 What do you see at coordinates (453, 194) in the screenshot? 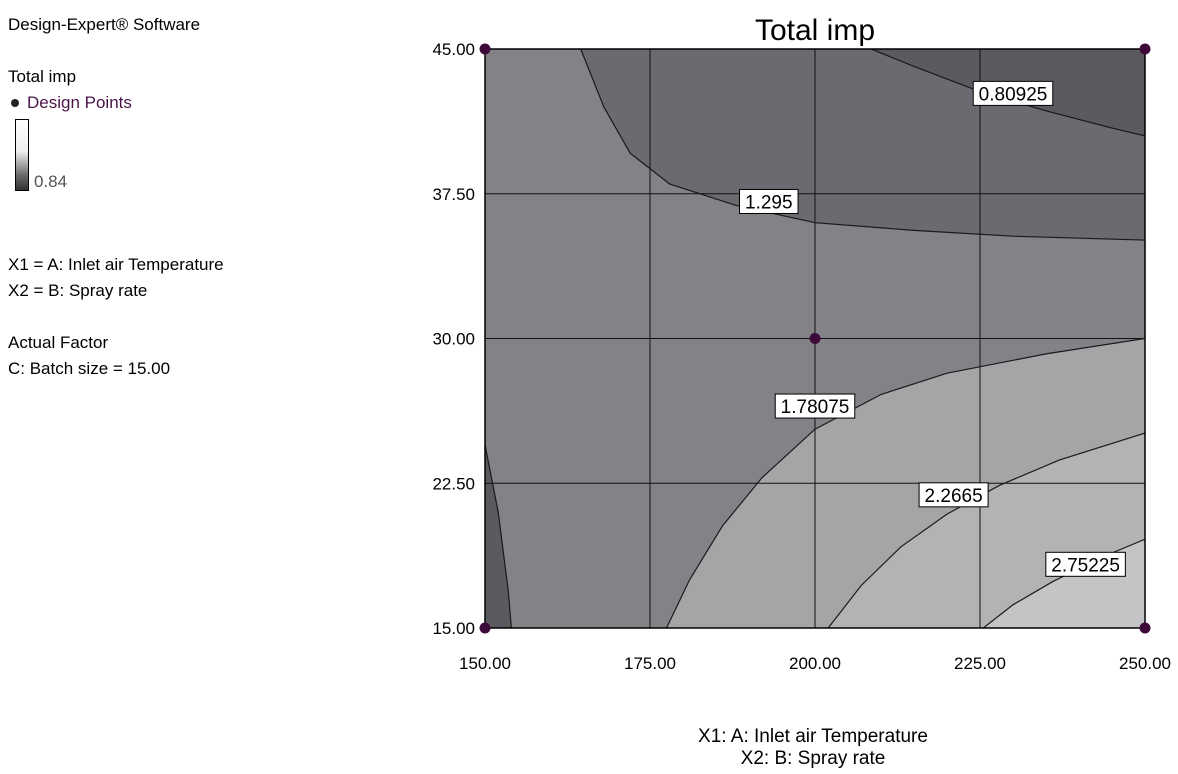
I see `y-tick-label: 37.50` at bounding box center [453, 194].